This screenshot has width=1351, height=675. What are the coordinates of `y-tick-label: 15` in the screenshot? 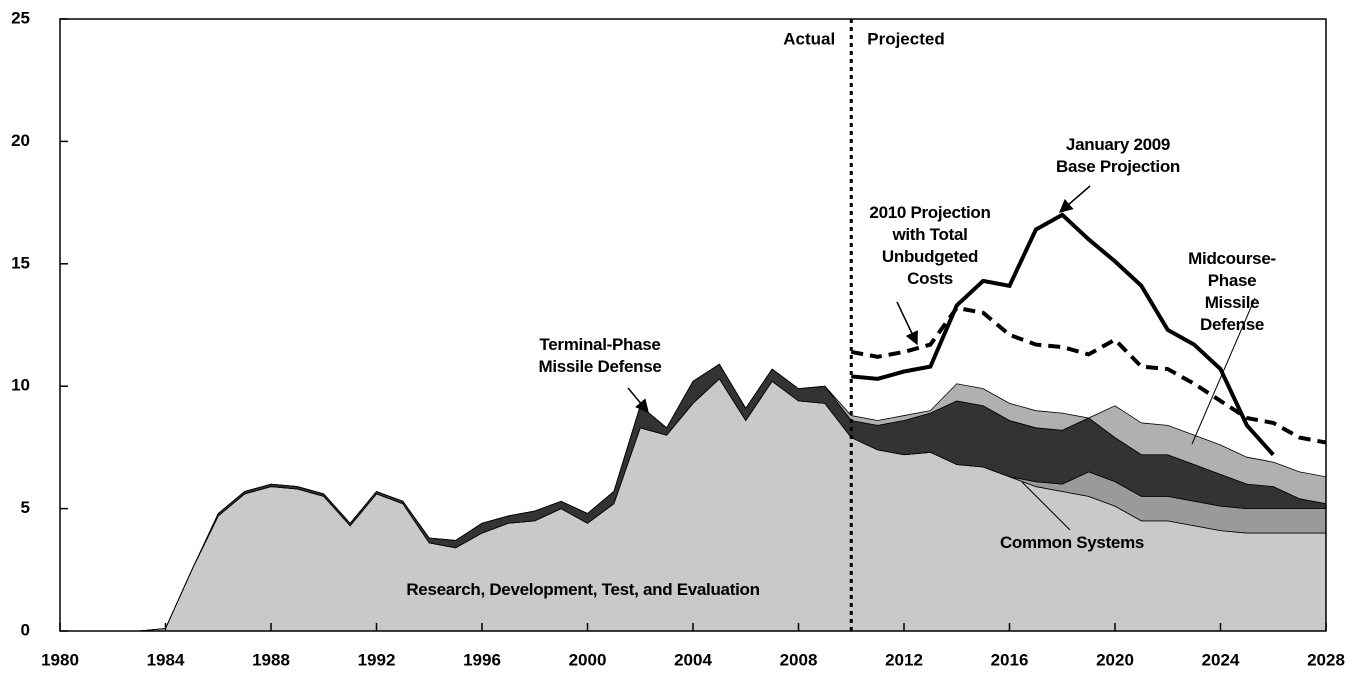 It's located at (20, 262).